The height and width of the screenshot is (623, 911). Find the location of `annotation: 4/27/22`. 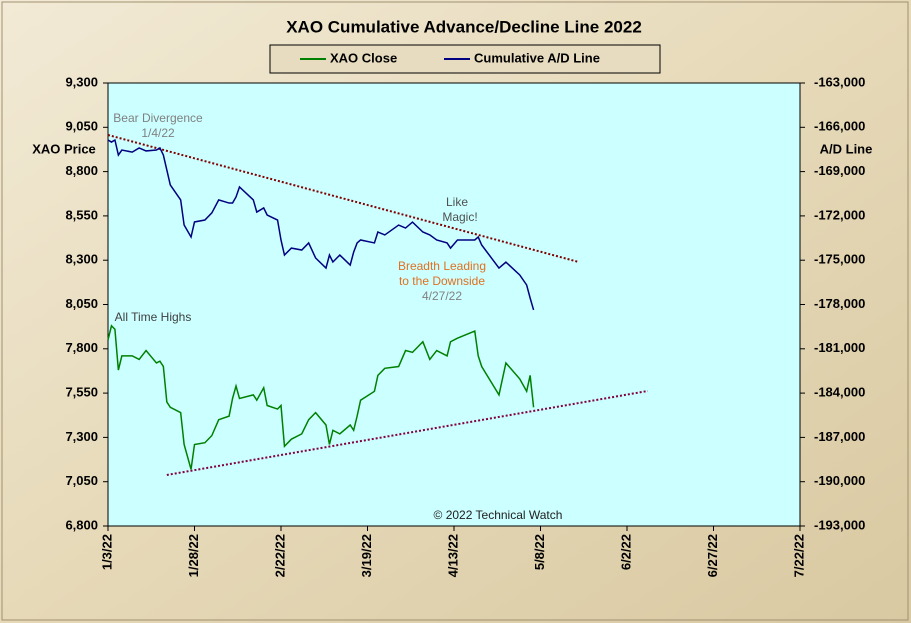

annotation: 4/27/22 is located at coordinates (442, 296).